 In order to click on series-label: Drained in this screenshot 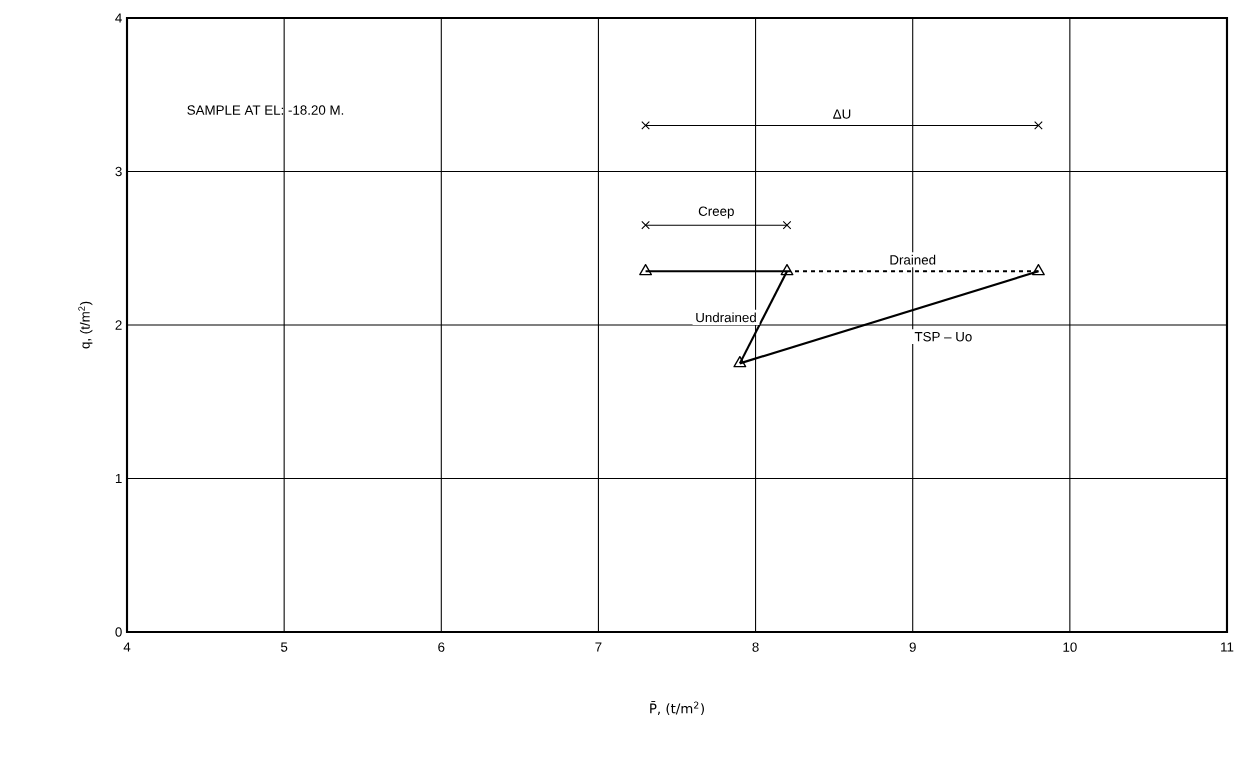, I will do `click(913, 259)`.